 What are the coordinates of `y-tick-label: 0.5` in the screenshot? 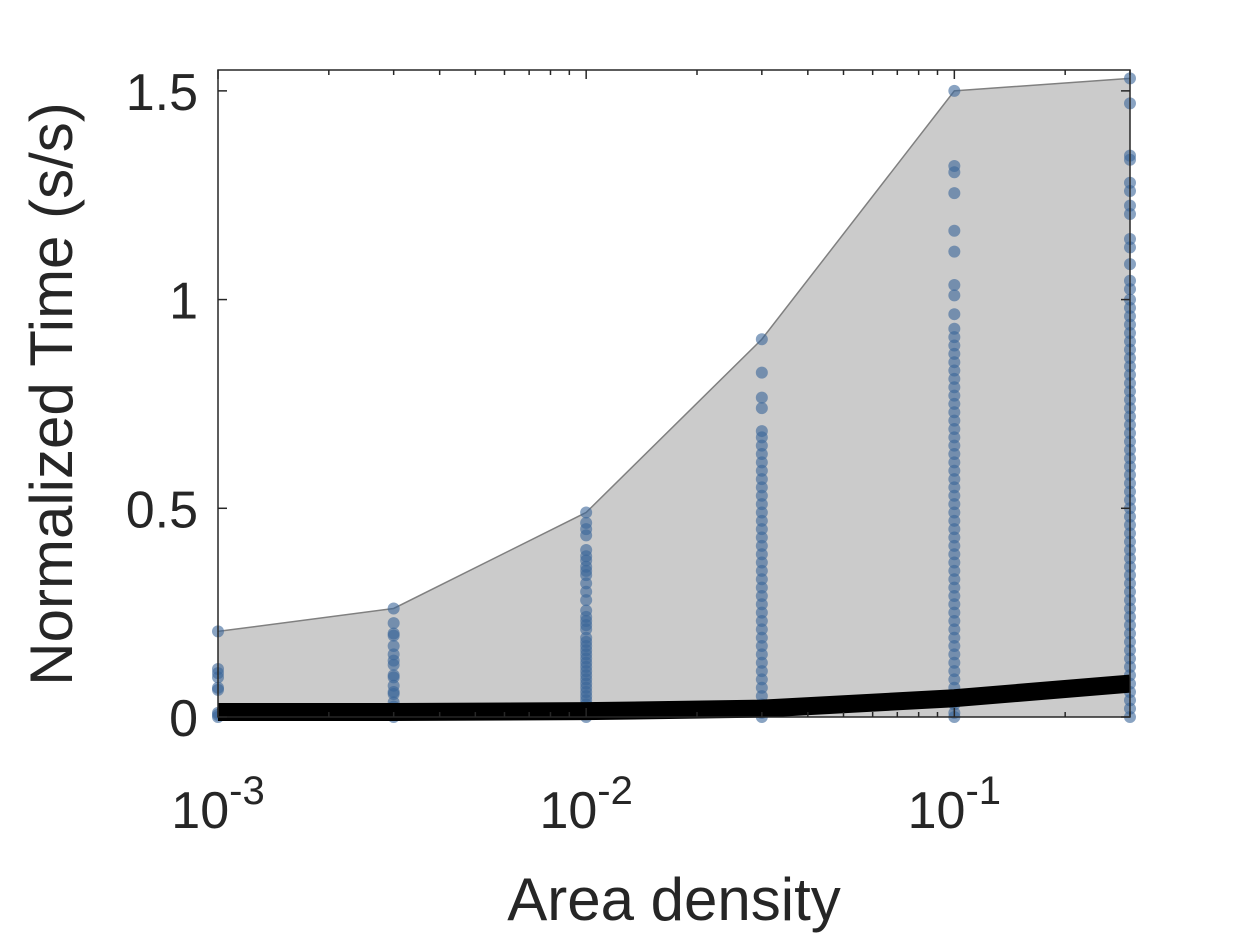 It's located at (162, 510).